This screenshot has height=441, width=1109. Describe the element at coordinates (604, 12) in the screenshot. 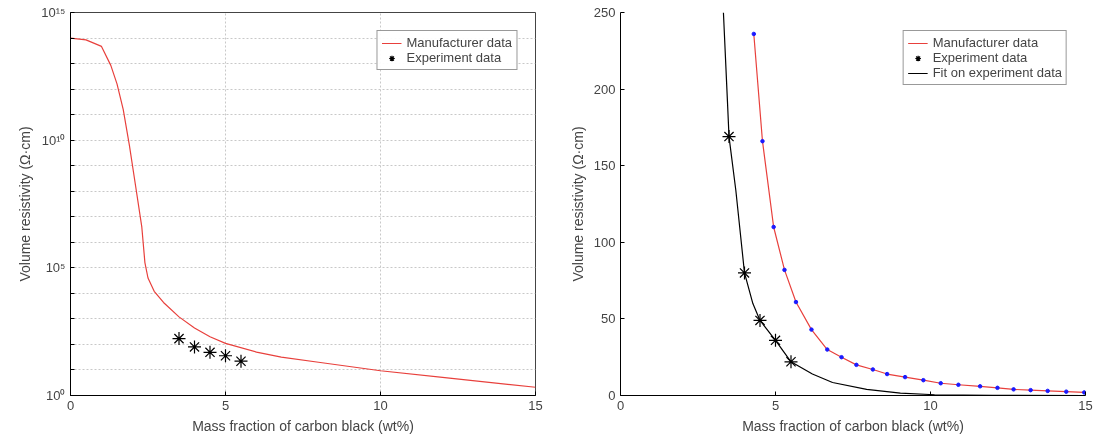

I see `y-tick-label: 250` at that location.